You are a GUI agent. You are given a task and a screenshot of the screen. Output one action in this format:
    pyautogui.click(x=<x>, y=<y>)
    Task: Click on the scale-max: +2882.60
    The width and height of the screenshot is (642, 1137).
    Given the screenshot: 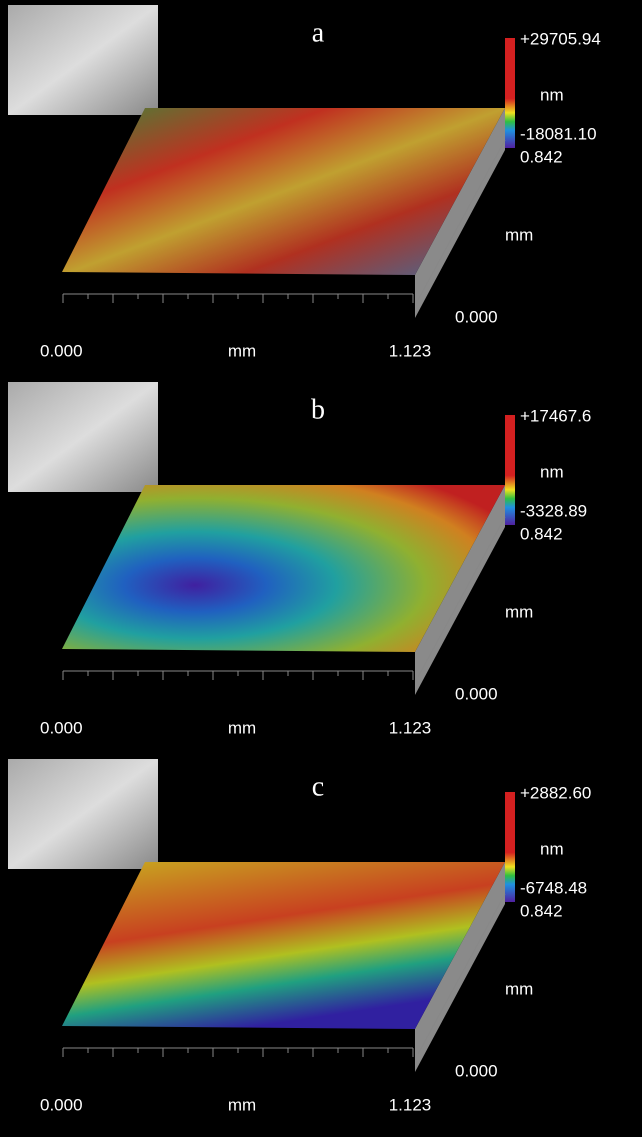 What is the action you would take?
    pyautogui.click(x=555, y=792)
    